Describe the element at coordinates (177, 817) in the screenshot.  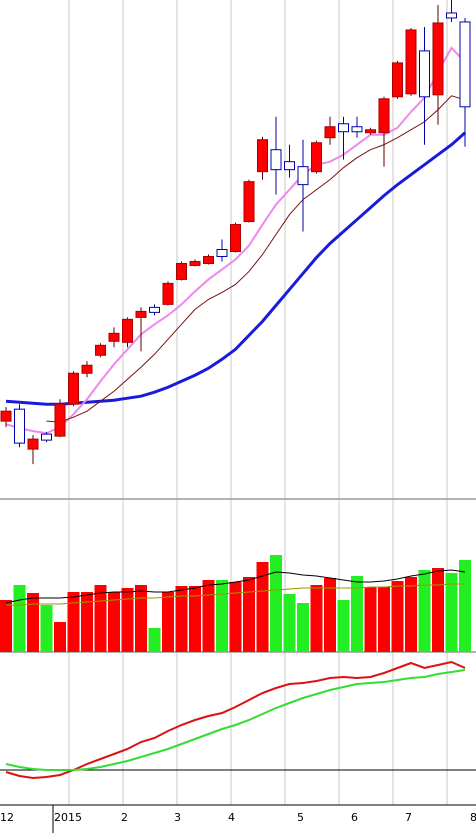
I see `x-tick-label: 3` at that location.